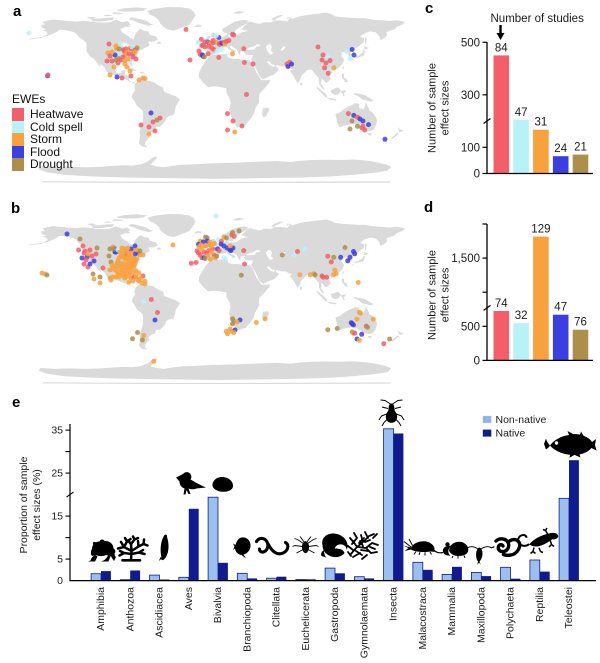 This screenshot has width=600, height=663. Describe the element at coordinates (247, 619) in the screenshot. I see `svg-text: Branchiopoda` at that location.